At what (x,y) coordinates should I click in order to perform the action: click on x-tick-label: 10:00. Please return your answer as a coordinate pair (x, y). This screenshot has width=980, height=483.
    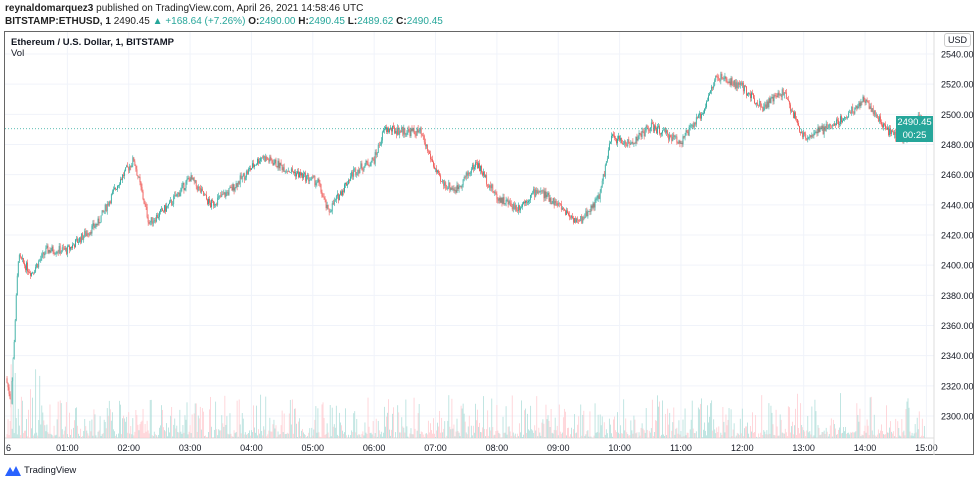
    Looking at the image, I should click on (619, 448).